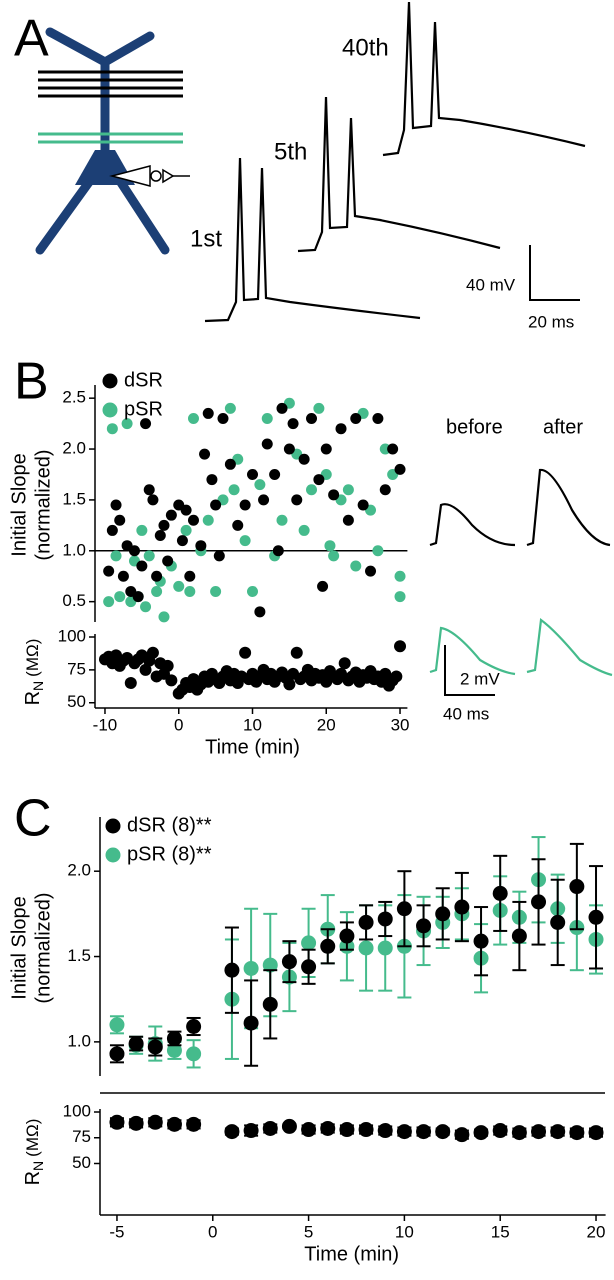 The height and width of the screenshot is (1280, 614). What do you see at coordinates (326, 724) in the screenshot?
I see `x-tick-label: 20` at bounding box center [326, 724].